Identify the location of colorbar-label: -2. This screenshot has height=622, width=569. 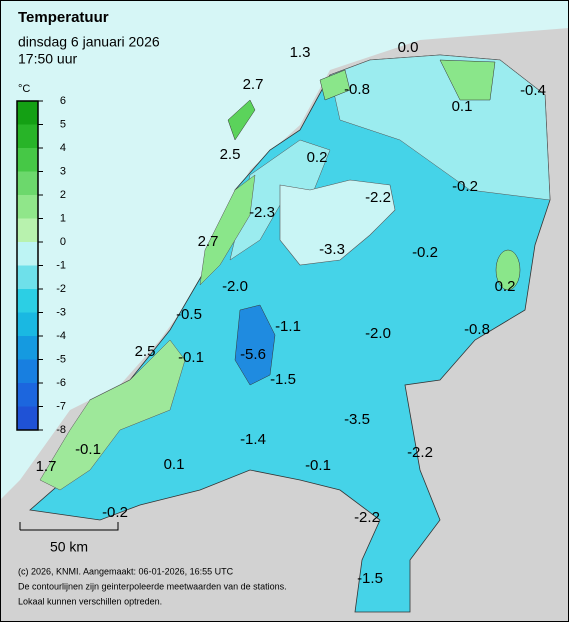
(61, 289).